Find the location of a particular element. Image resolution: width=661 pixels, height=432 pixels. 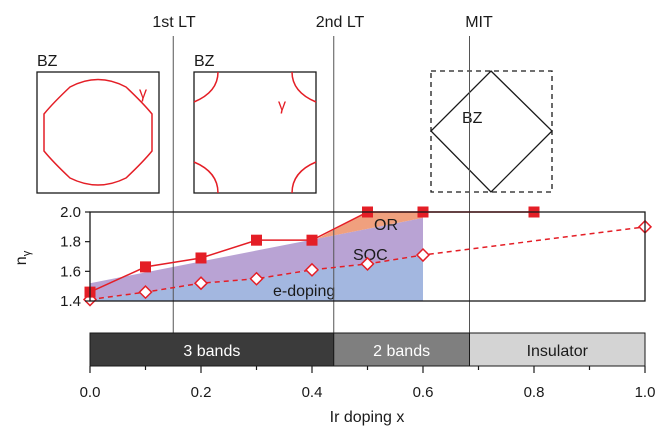

phase-label-0: 3 bands is located at coordinates (211, 351).